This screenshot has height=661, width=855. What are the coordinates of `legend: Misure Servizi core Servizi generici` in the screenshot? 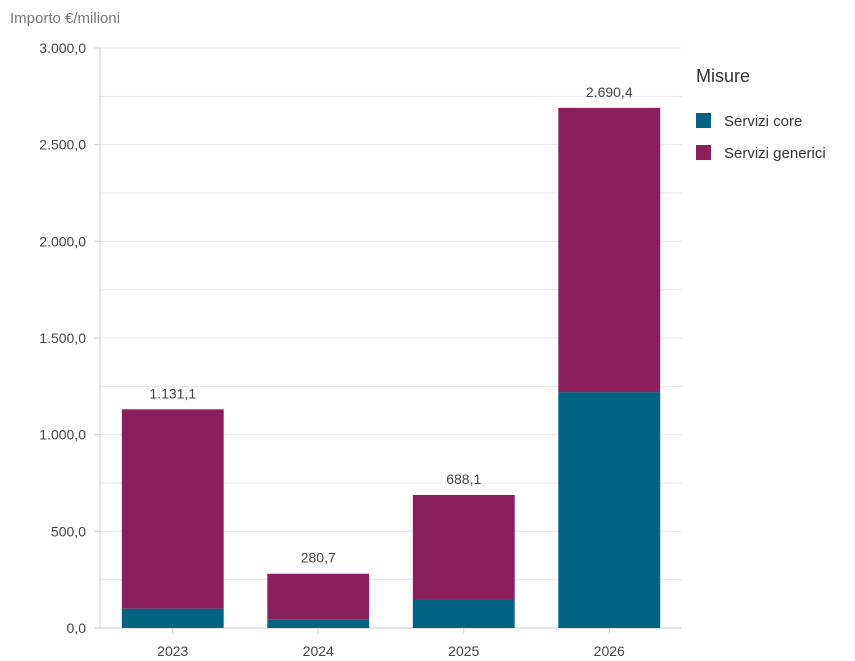 It's located at (761, 114).